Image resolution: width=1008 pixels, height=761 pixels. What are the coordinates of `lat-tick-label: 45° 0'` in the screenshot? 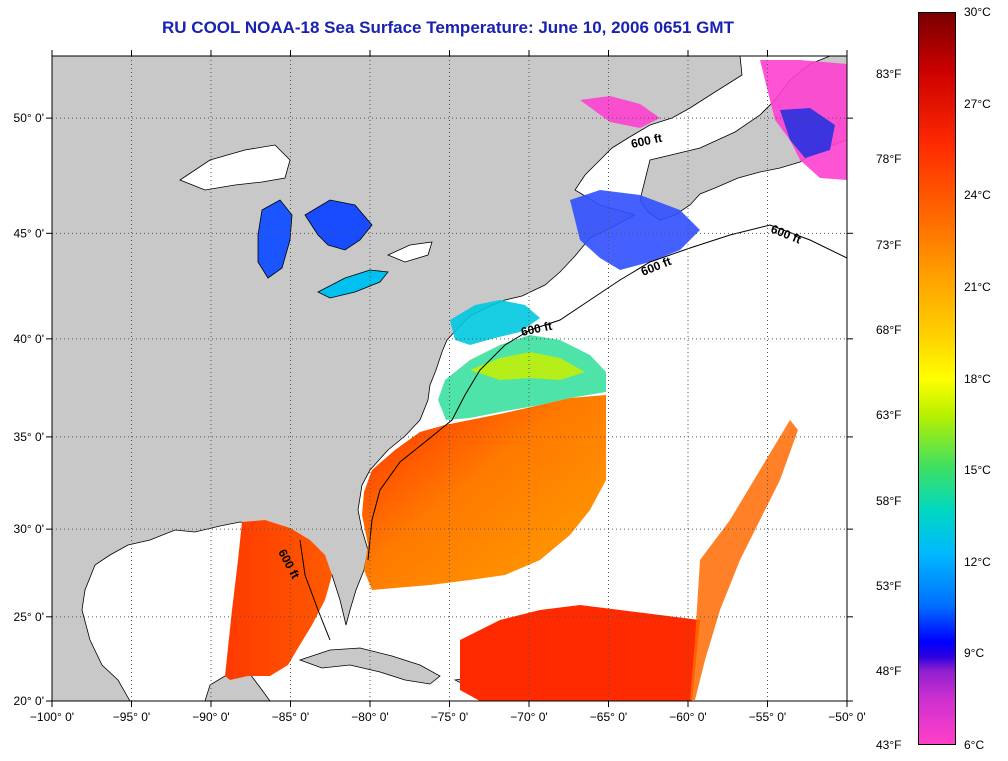 It's located at (29, 233).